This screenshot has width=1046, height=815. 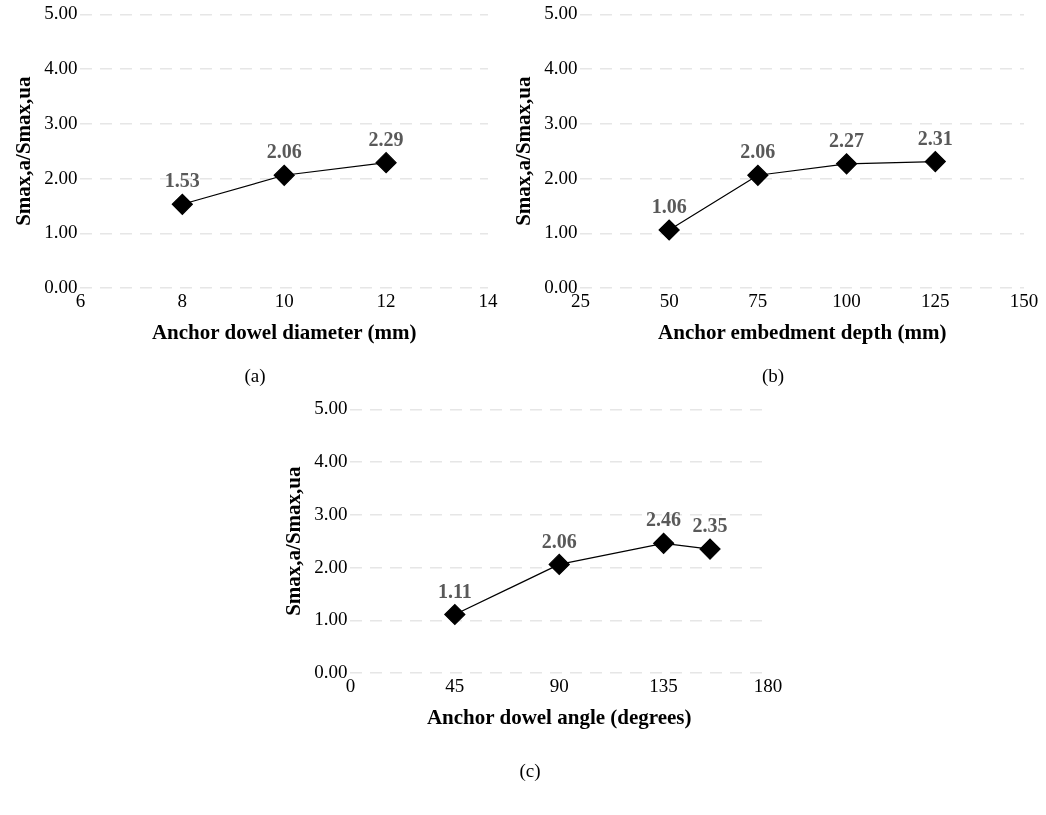 I want to click on text: (a), so click(x=255, y=376).